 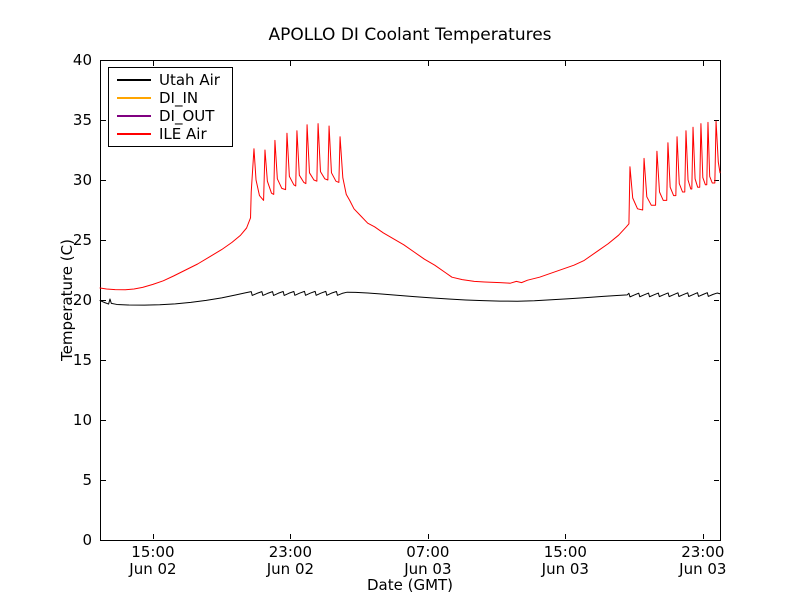 I want to click on legend: Utah Air DI_IN DI_OUT ILE Air, so click(x=170, y=107).